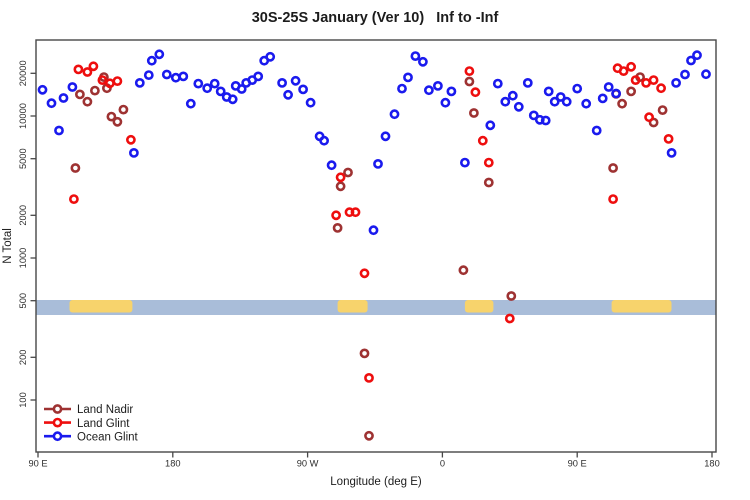 The image size is (750, 500). Describe the element at coordinates (108, 437) in the screenshot. I see `legend-item-label: Ocean Glint` at that location.